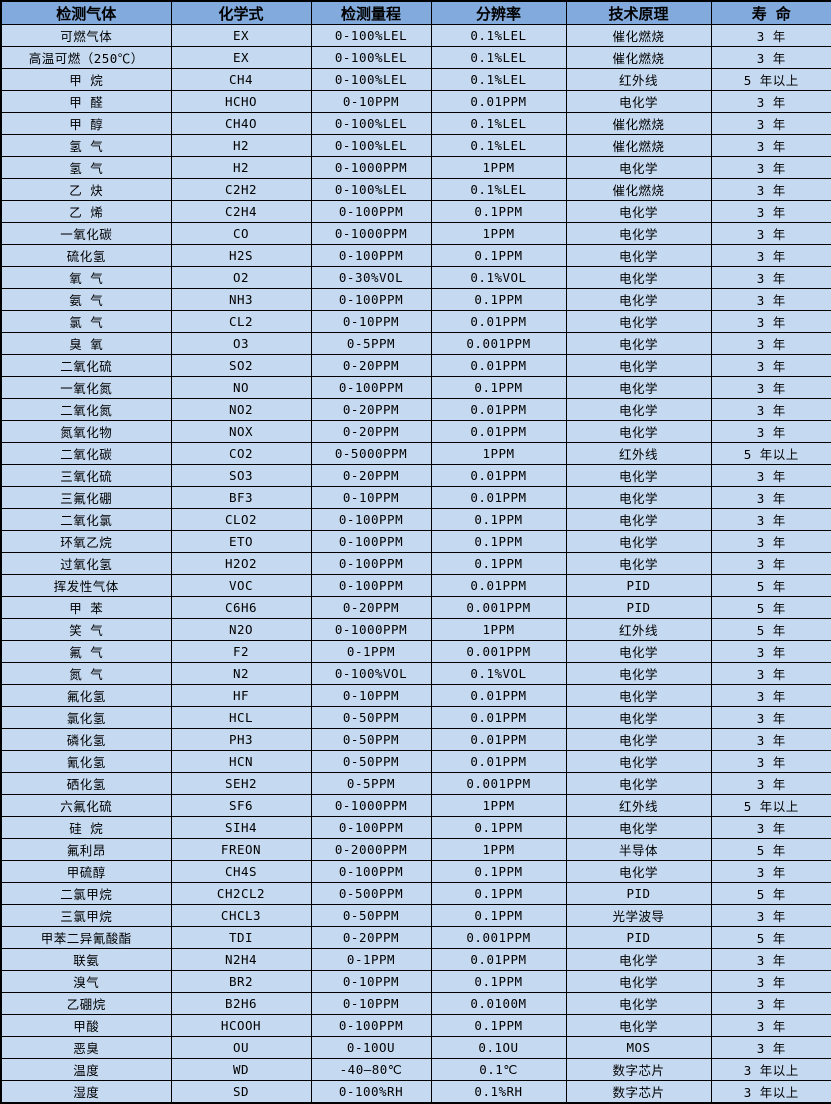  I want to click on cell-gas: 三氯甲烷, so click(86, 915).